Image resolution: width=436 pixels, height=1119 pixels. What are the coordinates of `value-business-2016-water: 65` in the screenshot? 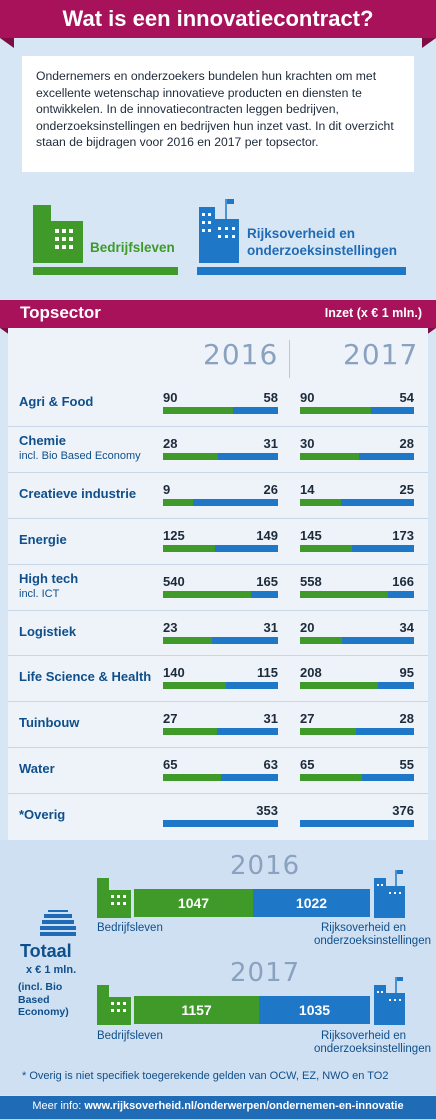 It's located at (170, 765).